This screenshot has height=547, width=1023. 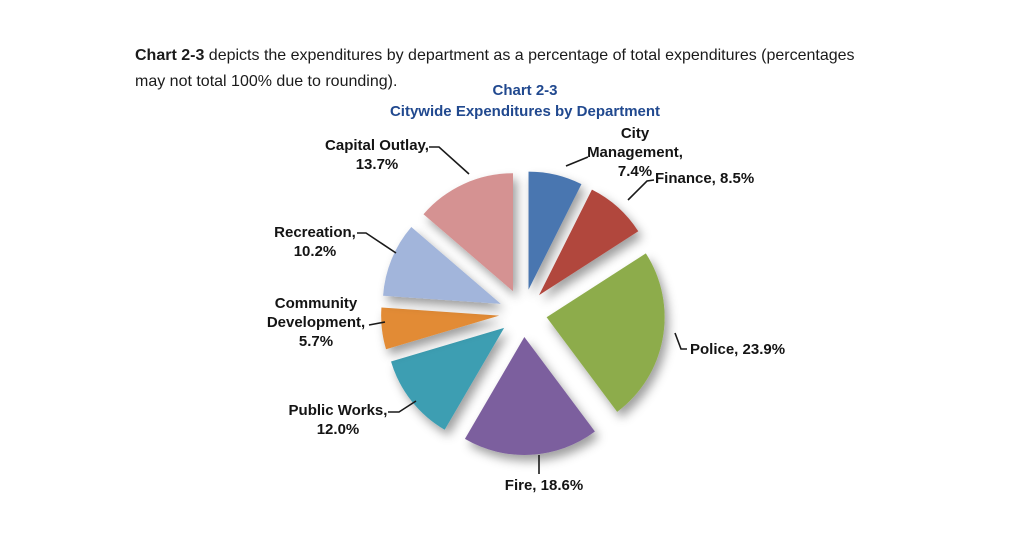 I want to click on slice-label-fire: Fire, 18.6%, so click(x=544, y=485).